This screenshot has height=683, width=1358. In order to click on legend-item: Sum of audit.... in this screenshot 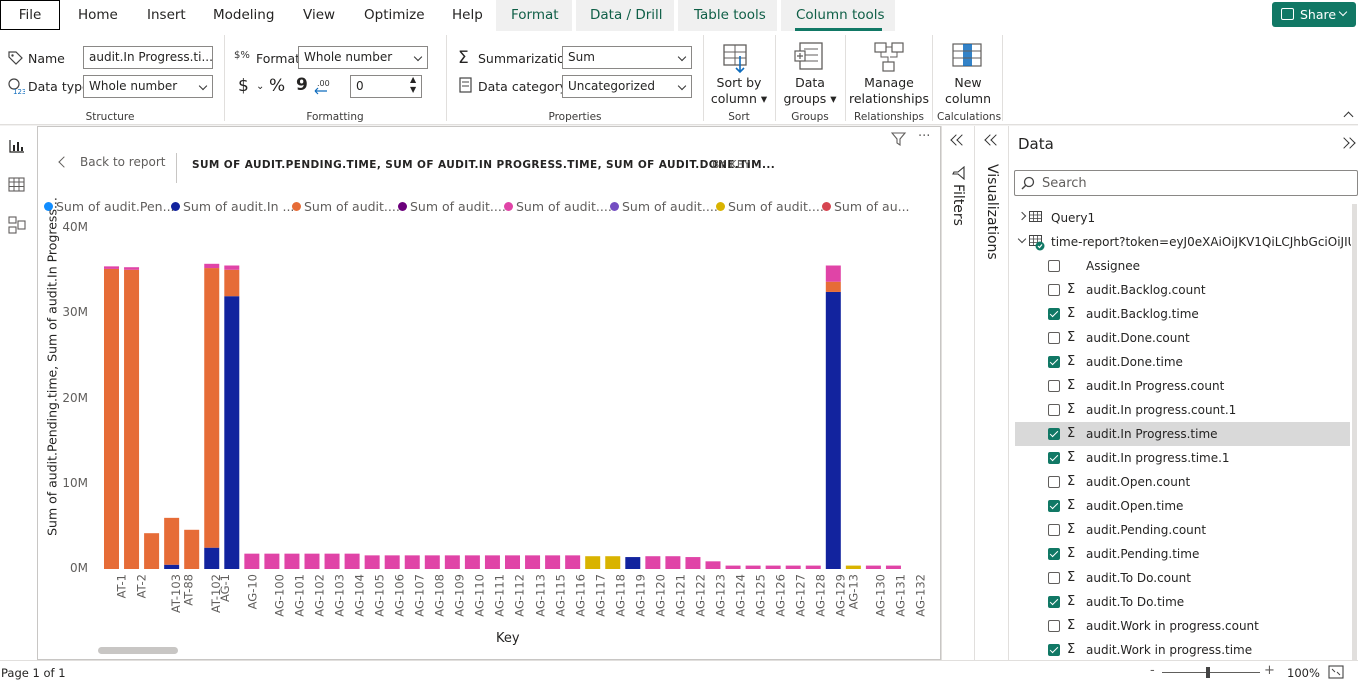, I will do `click(346, 206)`.